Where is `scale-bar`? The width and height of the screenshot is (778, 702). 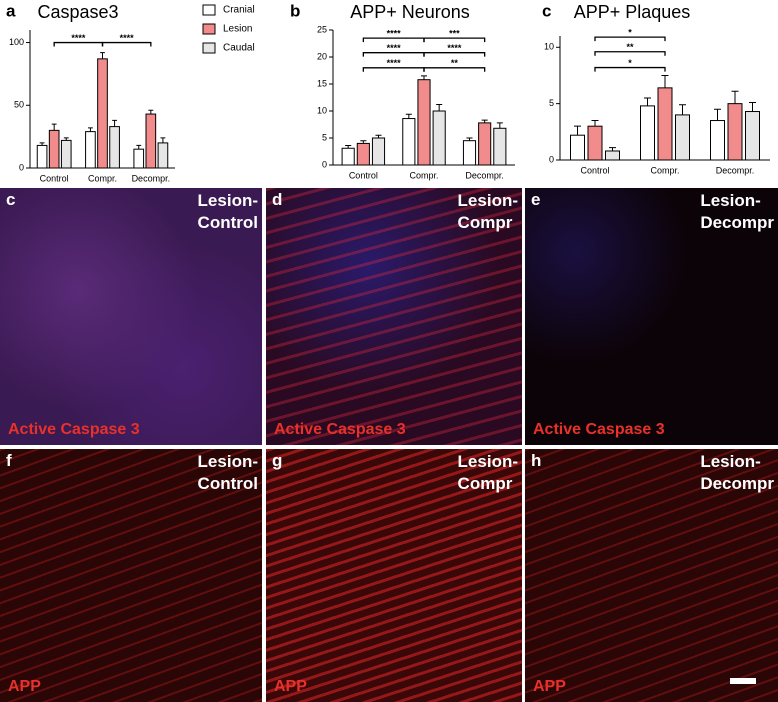
scale-bar is located at coordinates (743, 681).